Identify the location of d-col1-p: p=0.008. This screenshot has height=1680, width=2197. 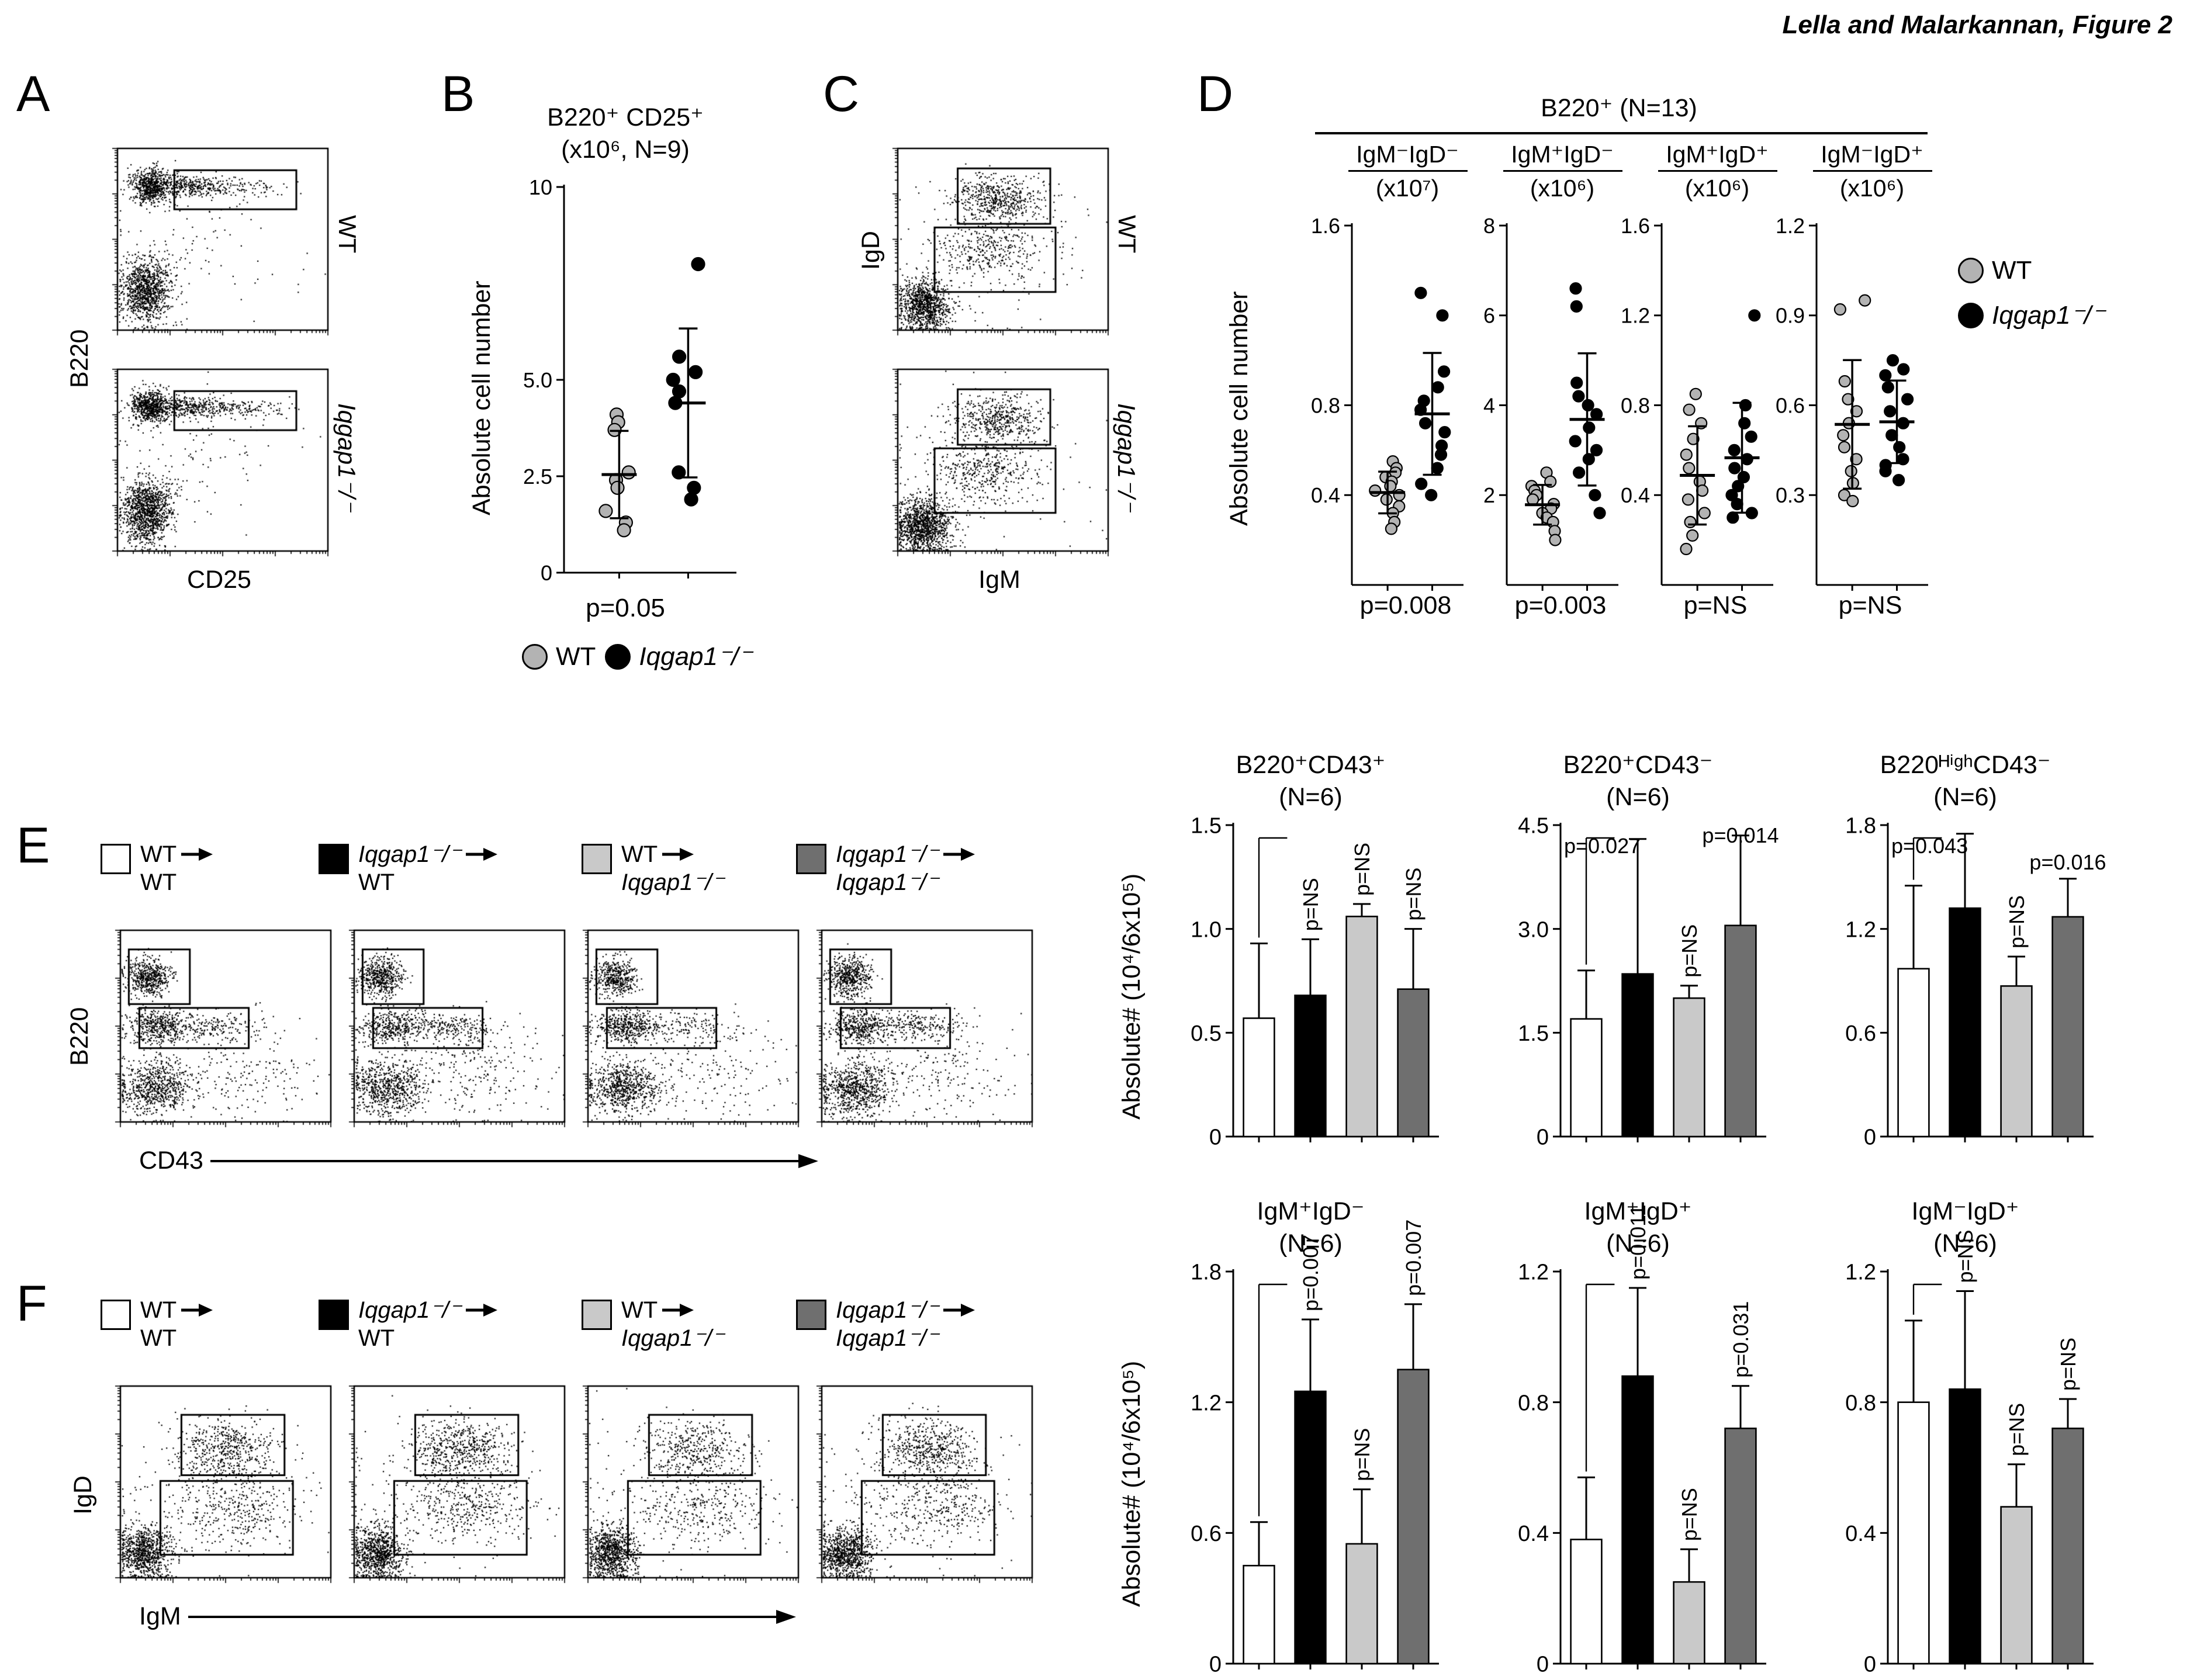
(1405, 605).